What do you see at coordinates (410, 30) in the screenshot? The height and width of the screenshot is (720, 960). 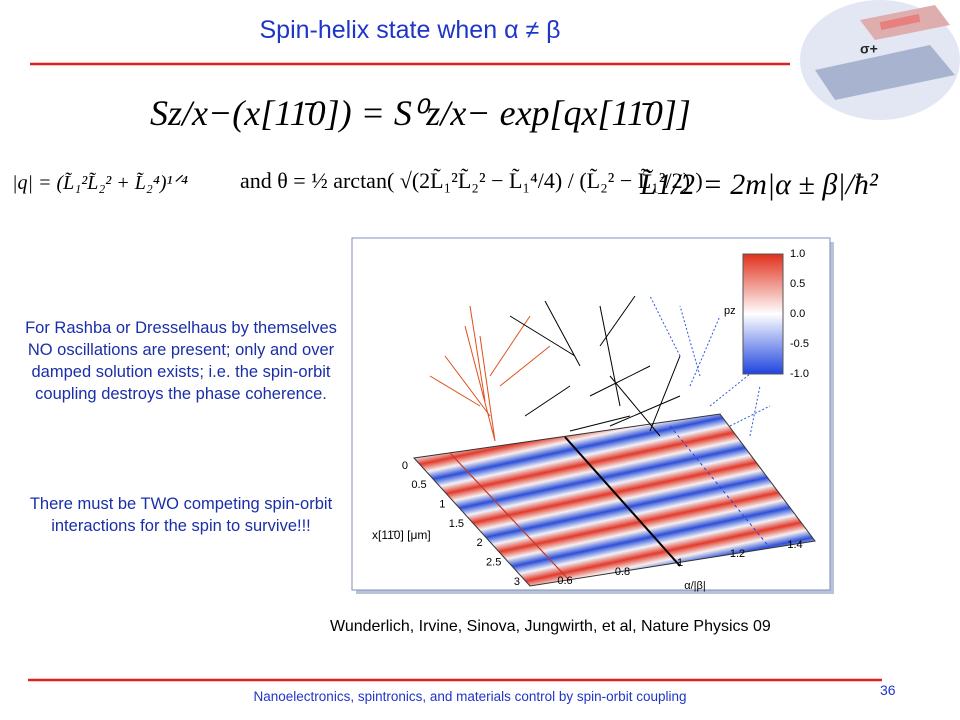 I see `slide-title: Spin-helix state when α ≠ β` at bounding box center [410, 30].